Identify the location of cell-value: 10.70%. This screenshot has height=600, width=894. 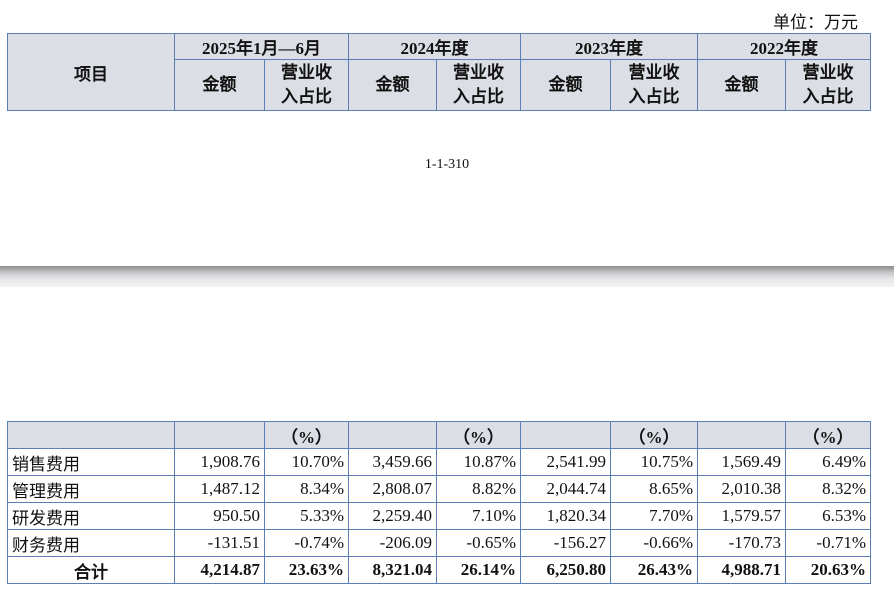
(306, 462).